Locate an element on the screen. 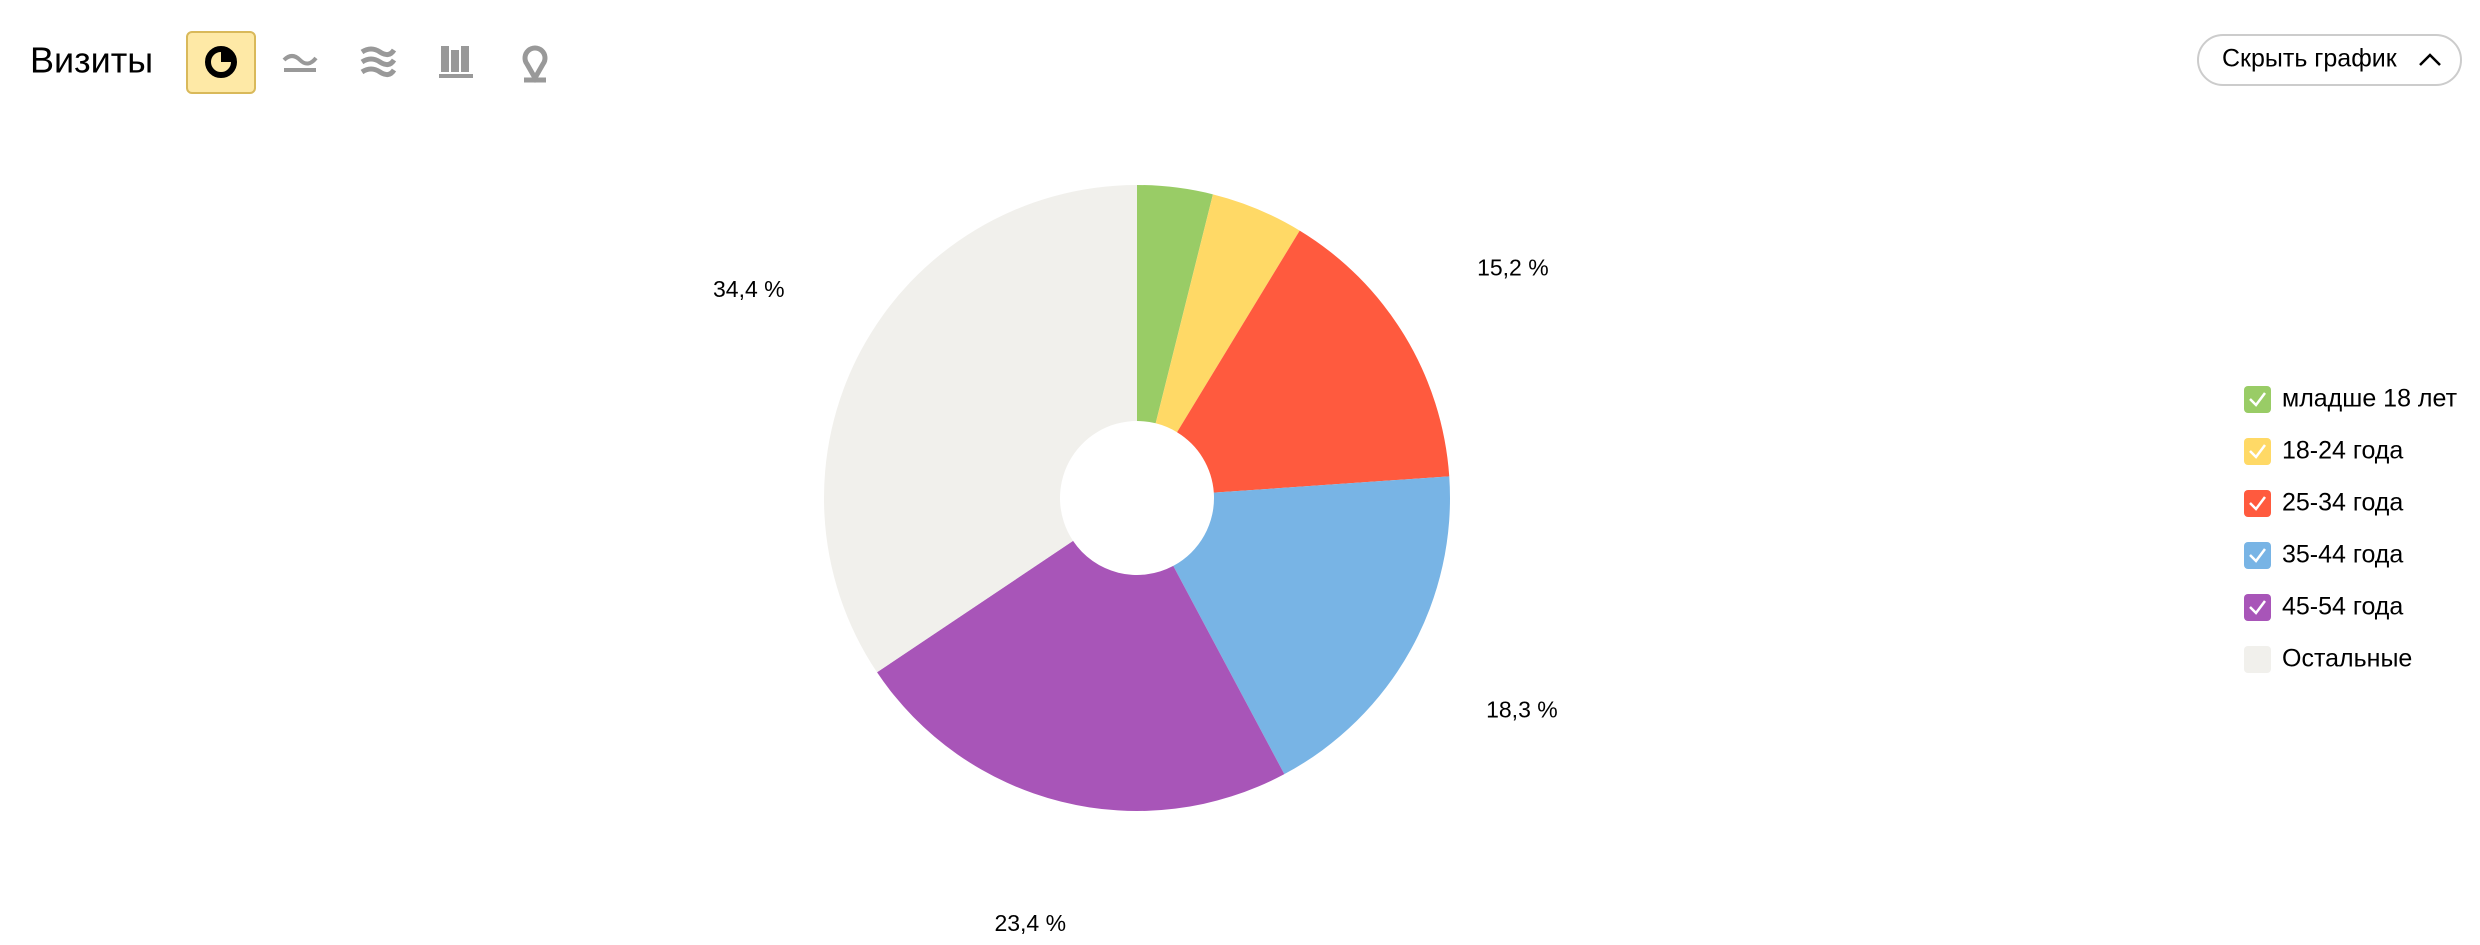 This screenshot has height=945, width=2480. title: Визиты is located at coordinates (91, 60).